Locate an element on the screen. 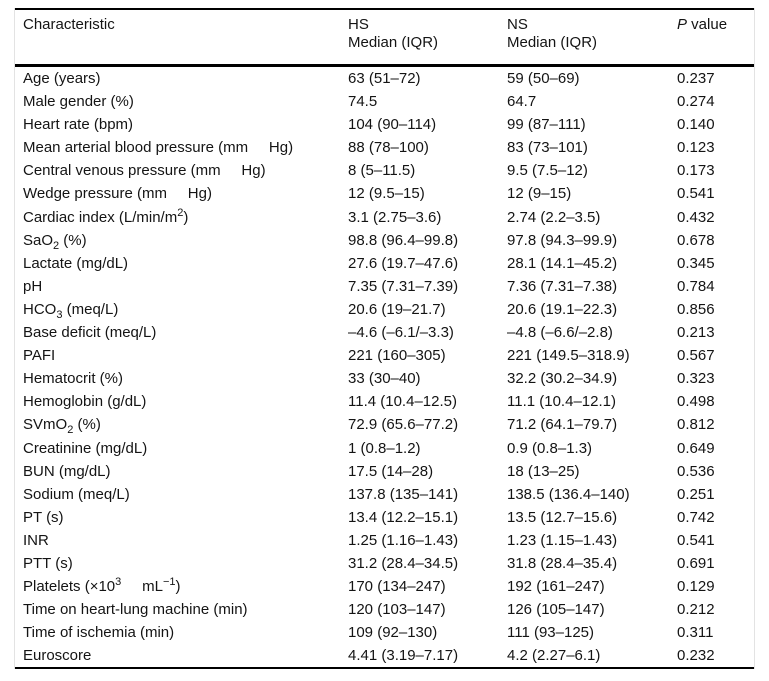  cell-characteristic: Base deficit (meq/L) is located at coordinates (90, 333).